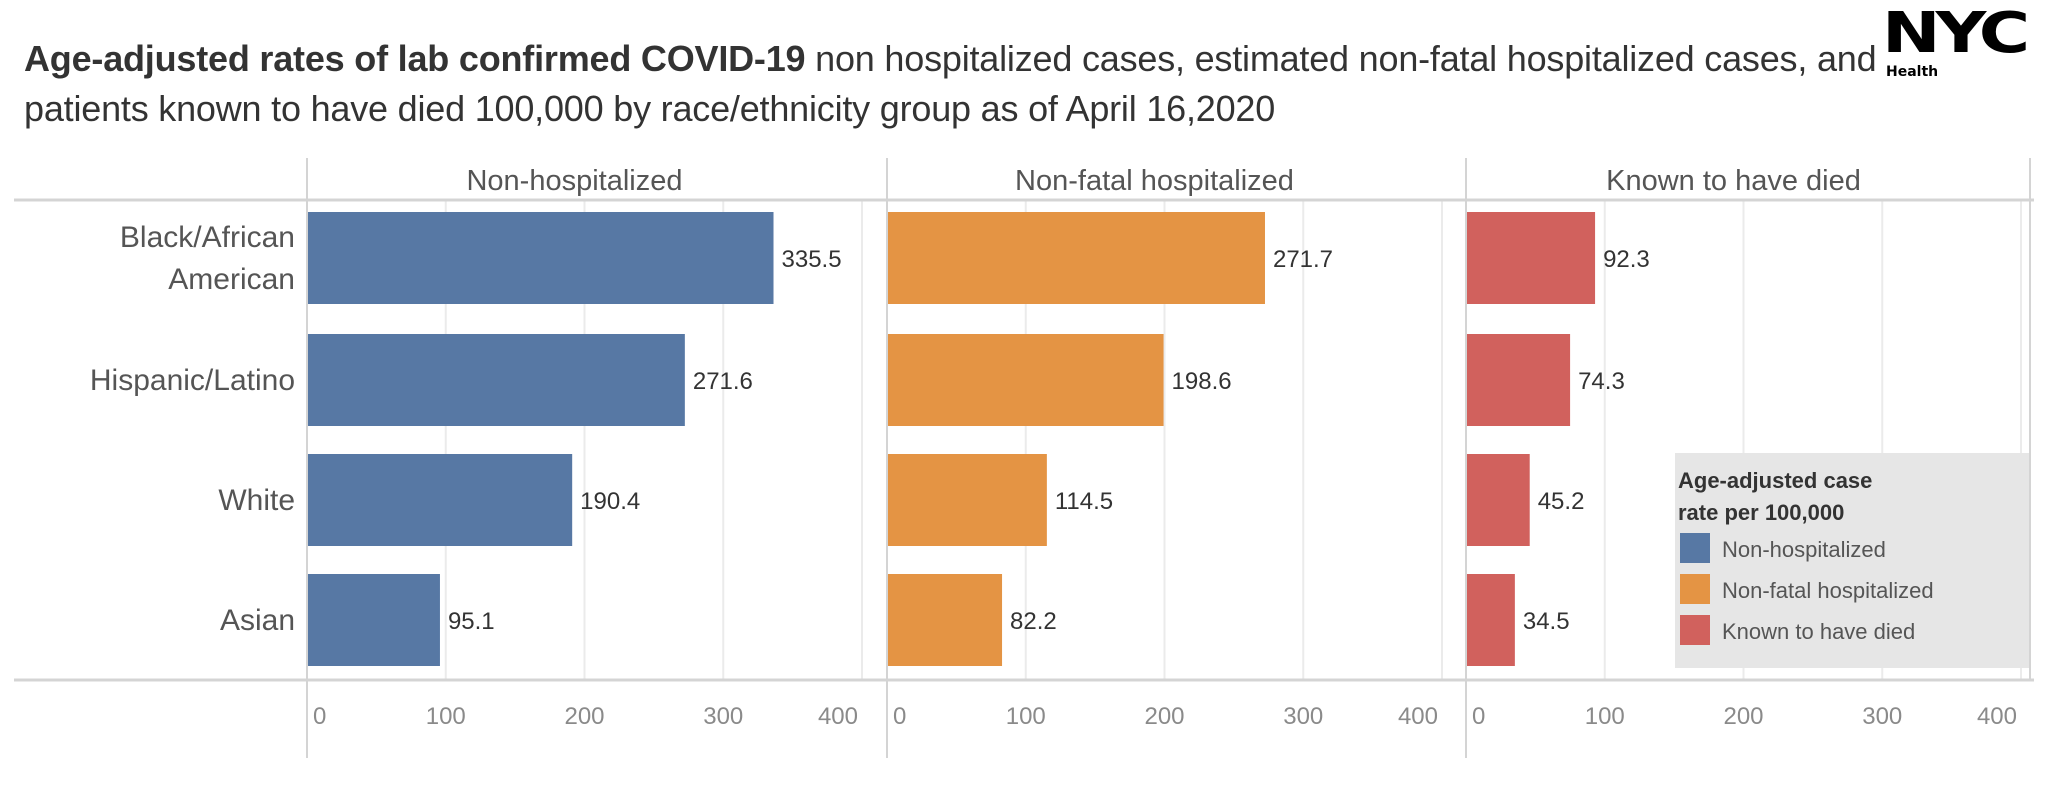  Describe the element at coordinates (1775, 480) in the screenshot. I see `legend-title: Age-adjusted case` at that location.